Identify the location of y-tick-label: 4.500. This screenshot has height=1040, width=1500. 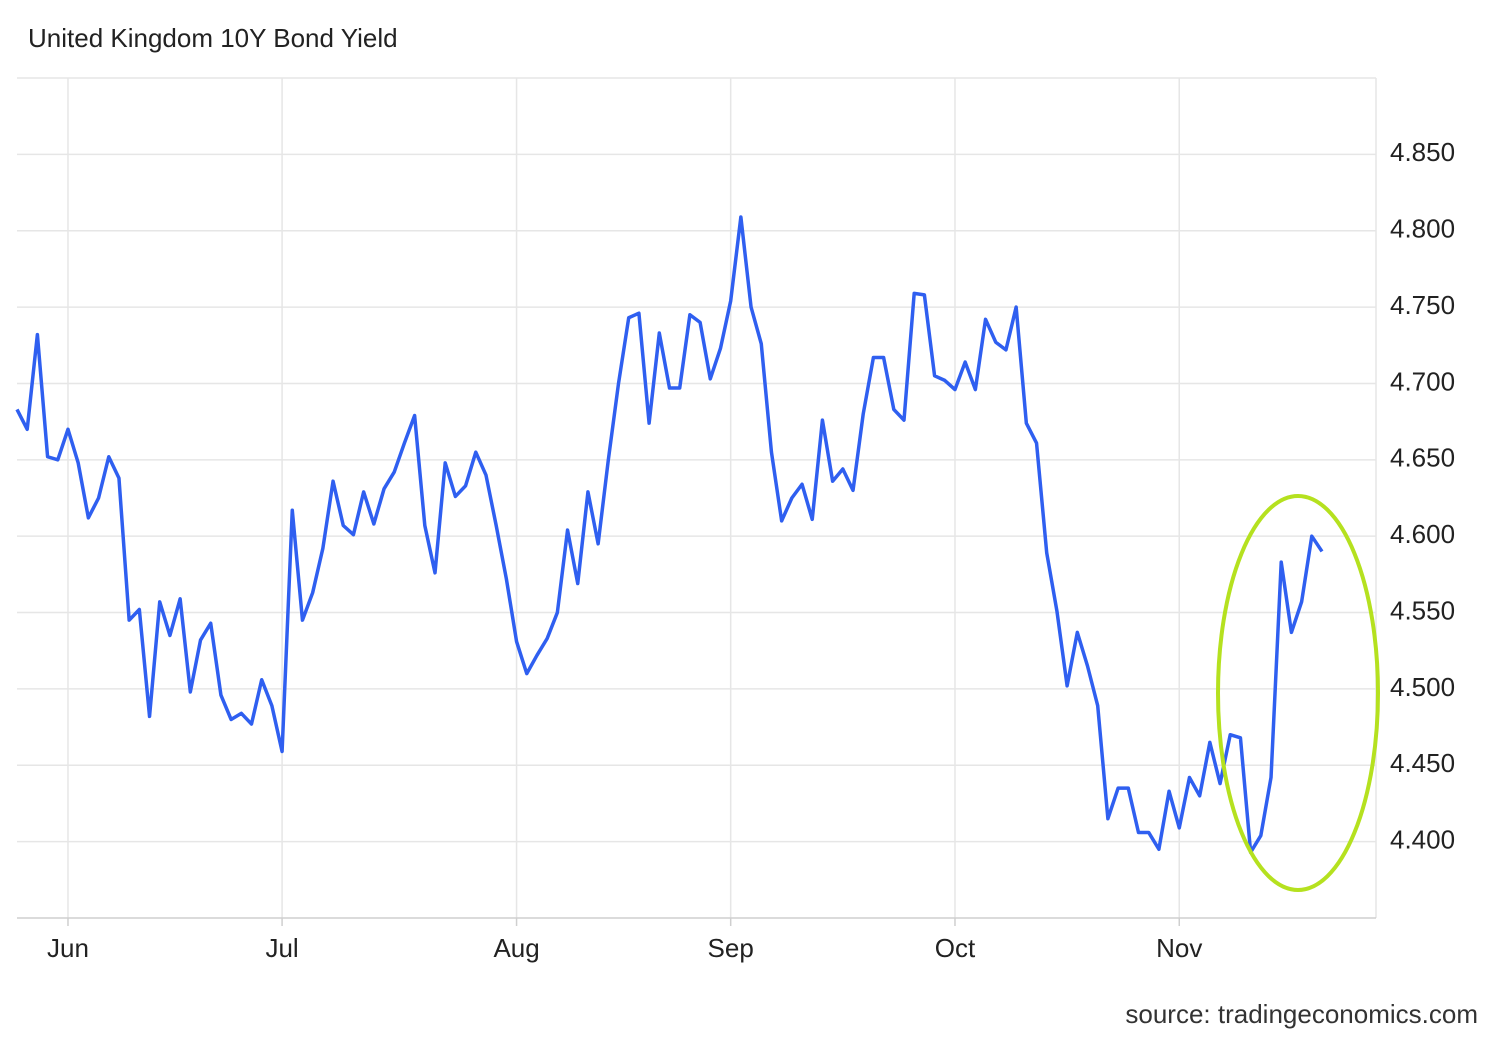
(1422, 687).